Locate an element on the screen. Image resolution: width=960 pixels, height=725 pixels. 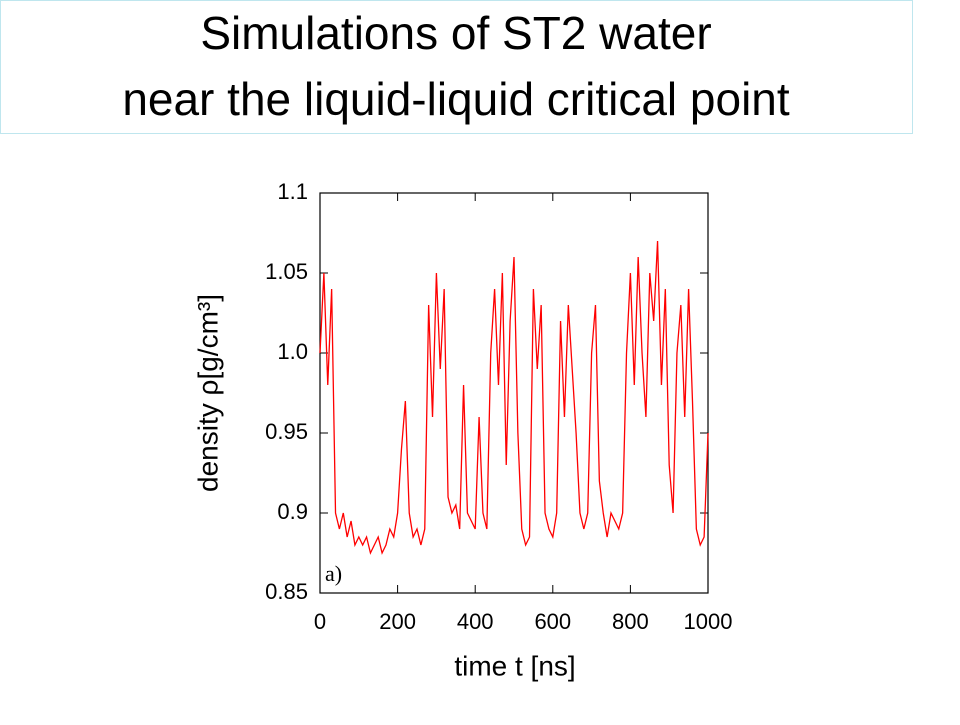
x-axis-label: time t [ns] is located at coordinates (514, 665).